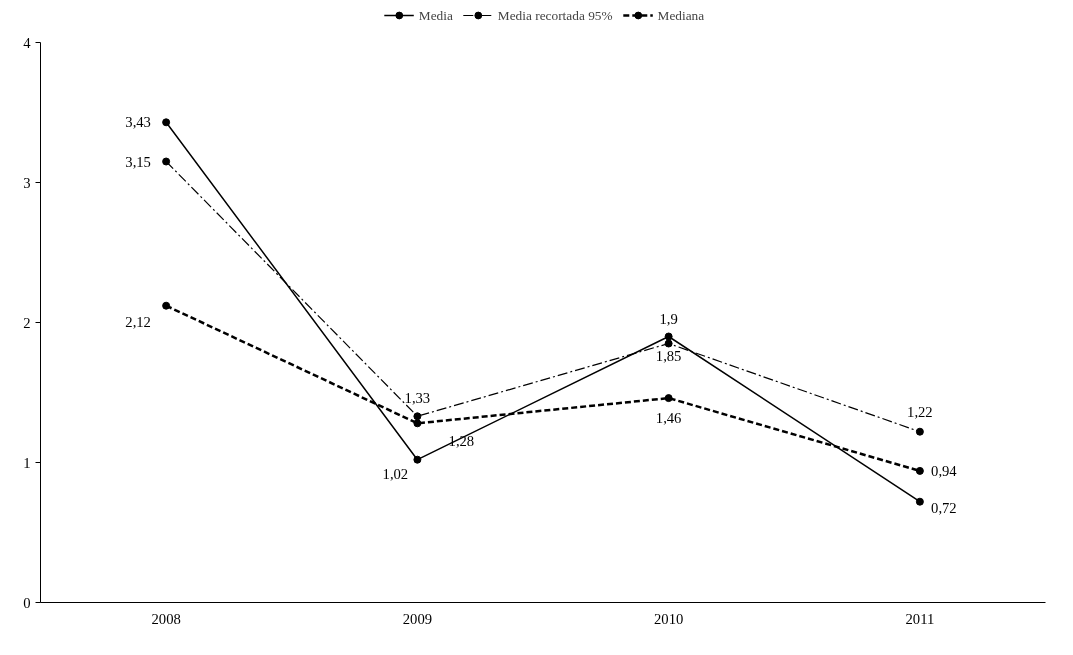  What do you see at coordinates (27, 182) in the screenshot?
I see `y-tick-label: 3` at bounding box center [27, 182].